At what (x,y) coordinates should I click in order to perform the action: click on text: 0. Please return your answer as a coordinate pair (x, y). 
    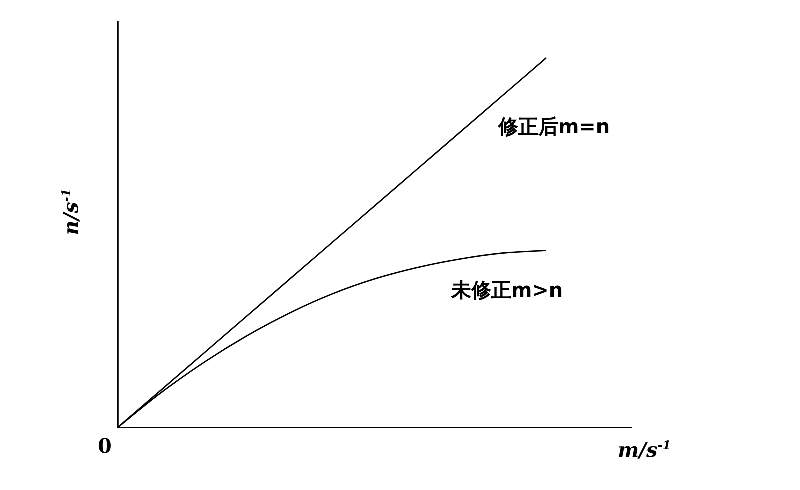
    Looking at the image, I should click on (105, 446).